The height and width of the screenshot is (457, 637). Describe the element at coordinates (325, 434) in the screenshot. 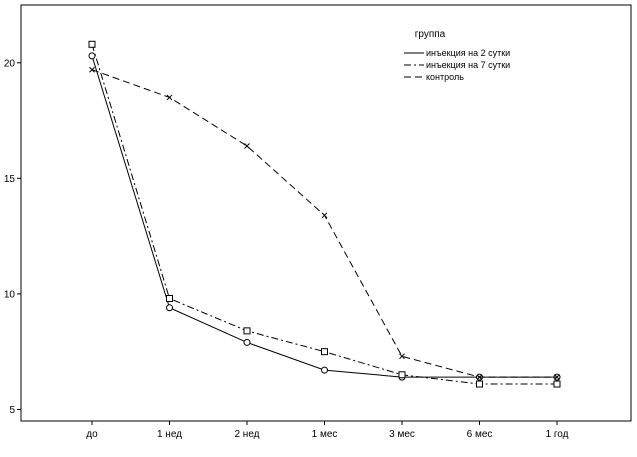

I see `x-tick-label: 1 мес` at that location.